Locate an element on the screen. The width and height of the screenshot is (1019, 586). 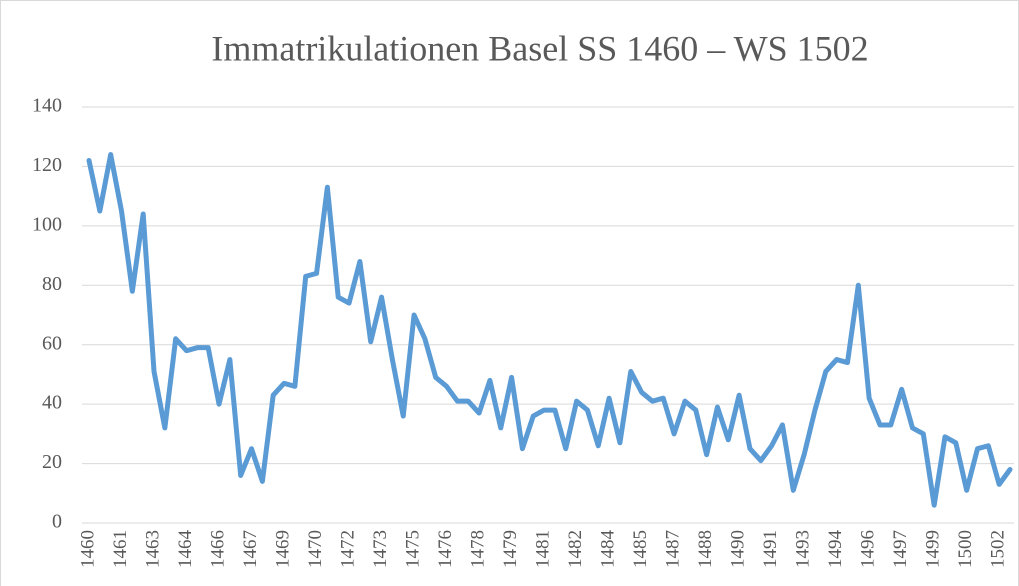
x-tick-label: 1461 is located at coordinates (120, 549).